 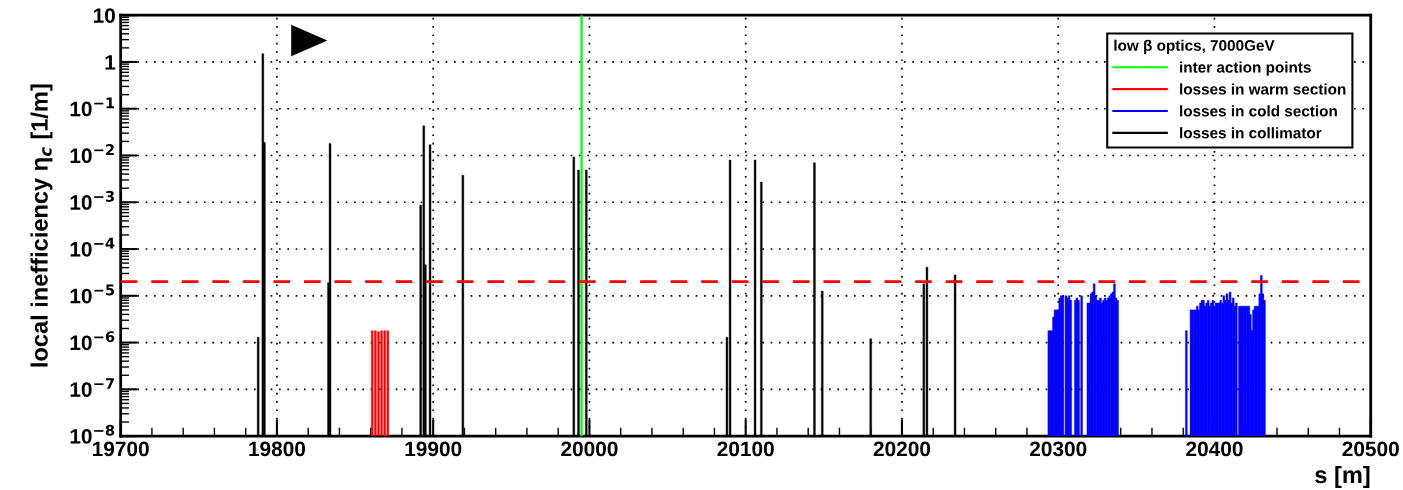 I want to click on y-tick-label: 10$^{−7}$, so click(x=92, y=387).